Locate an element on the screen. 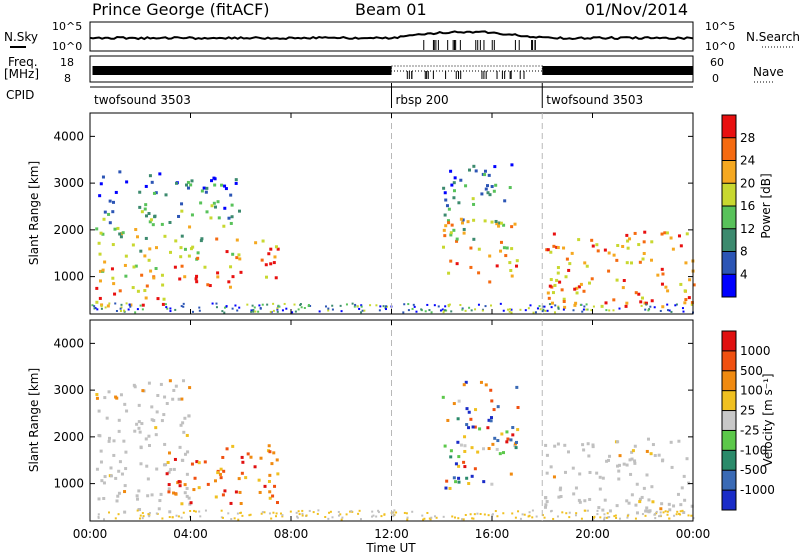  y-tick-label: 1000 is located at coordinates (68, 277).